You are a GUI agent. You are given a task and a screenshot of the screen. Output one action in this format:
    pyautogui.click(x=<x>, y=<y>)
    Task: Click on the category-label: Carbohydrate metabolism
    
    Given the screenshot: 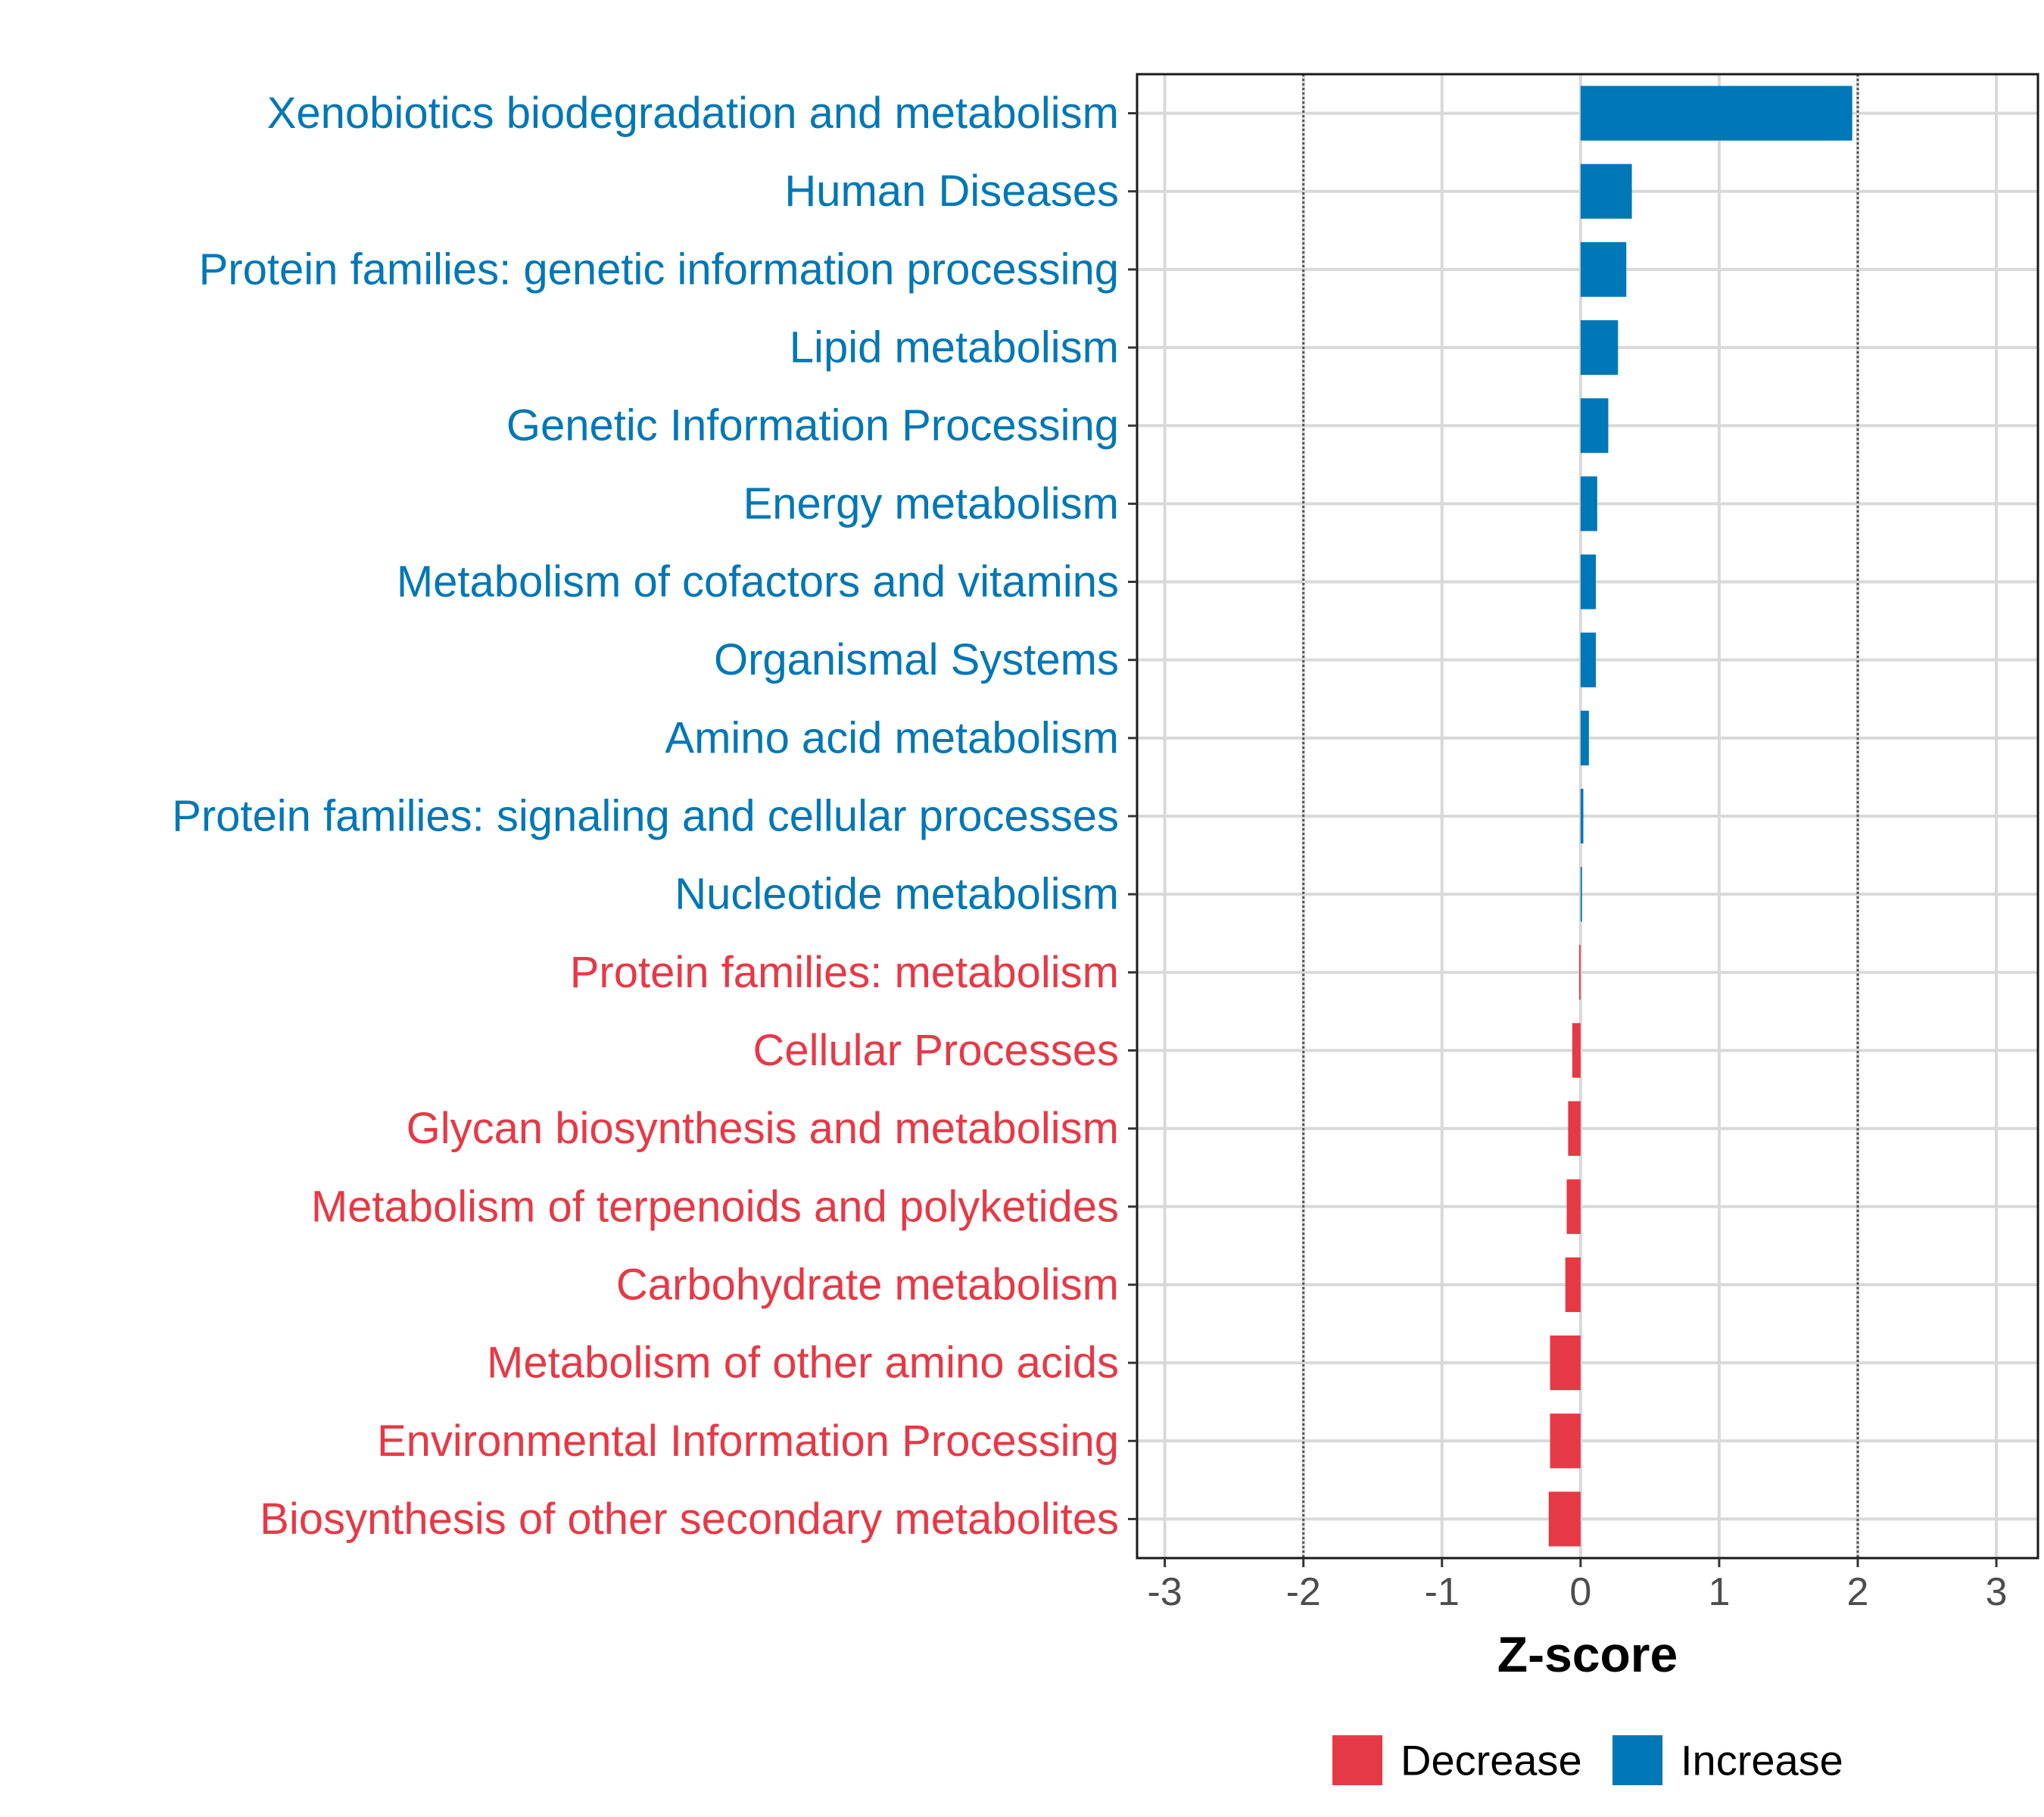 What is the action you would take?
    pyautogui.click(x=867, y=1284)
    